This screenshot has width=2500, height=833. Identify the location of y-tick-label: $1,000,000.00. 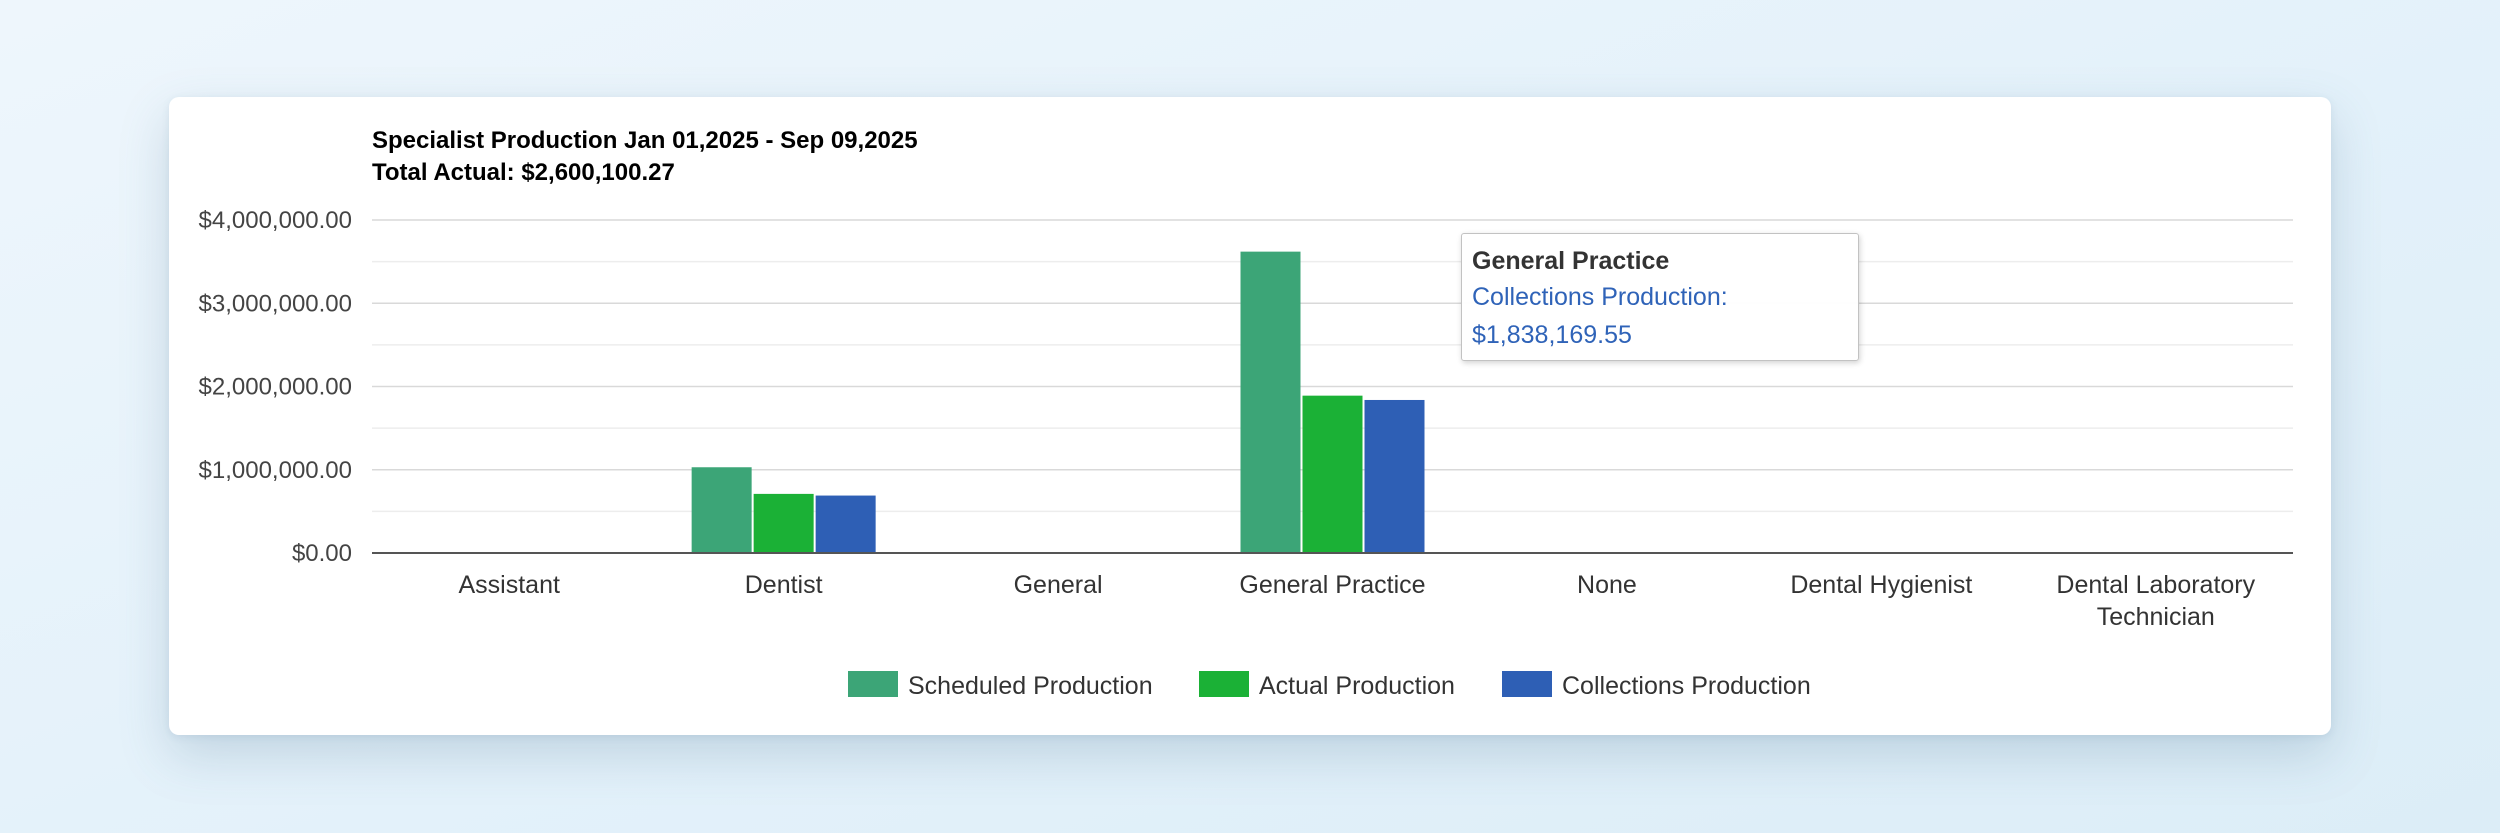
(275, 470).